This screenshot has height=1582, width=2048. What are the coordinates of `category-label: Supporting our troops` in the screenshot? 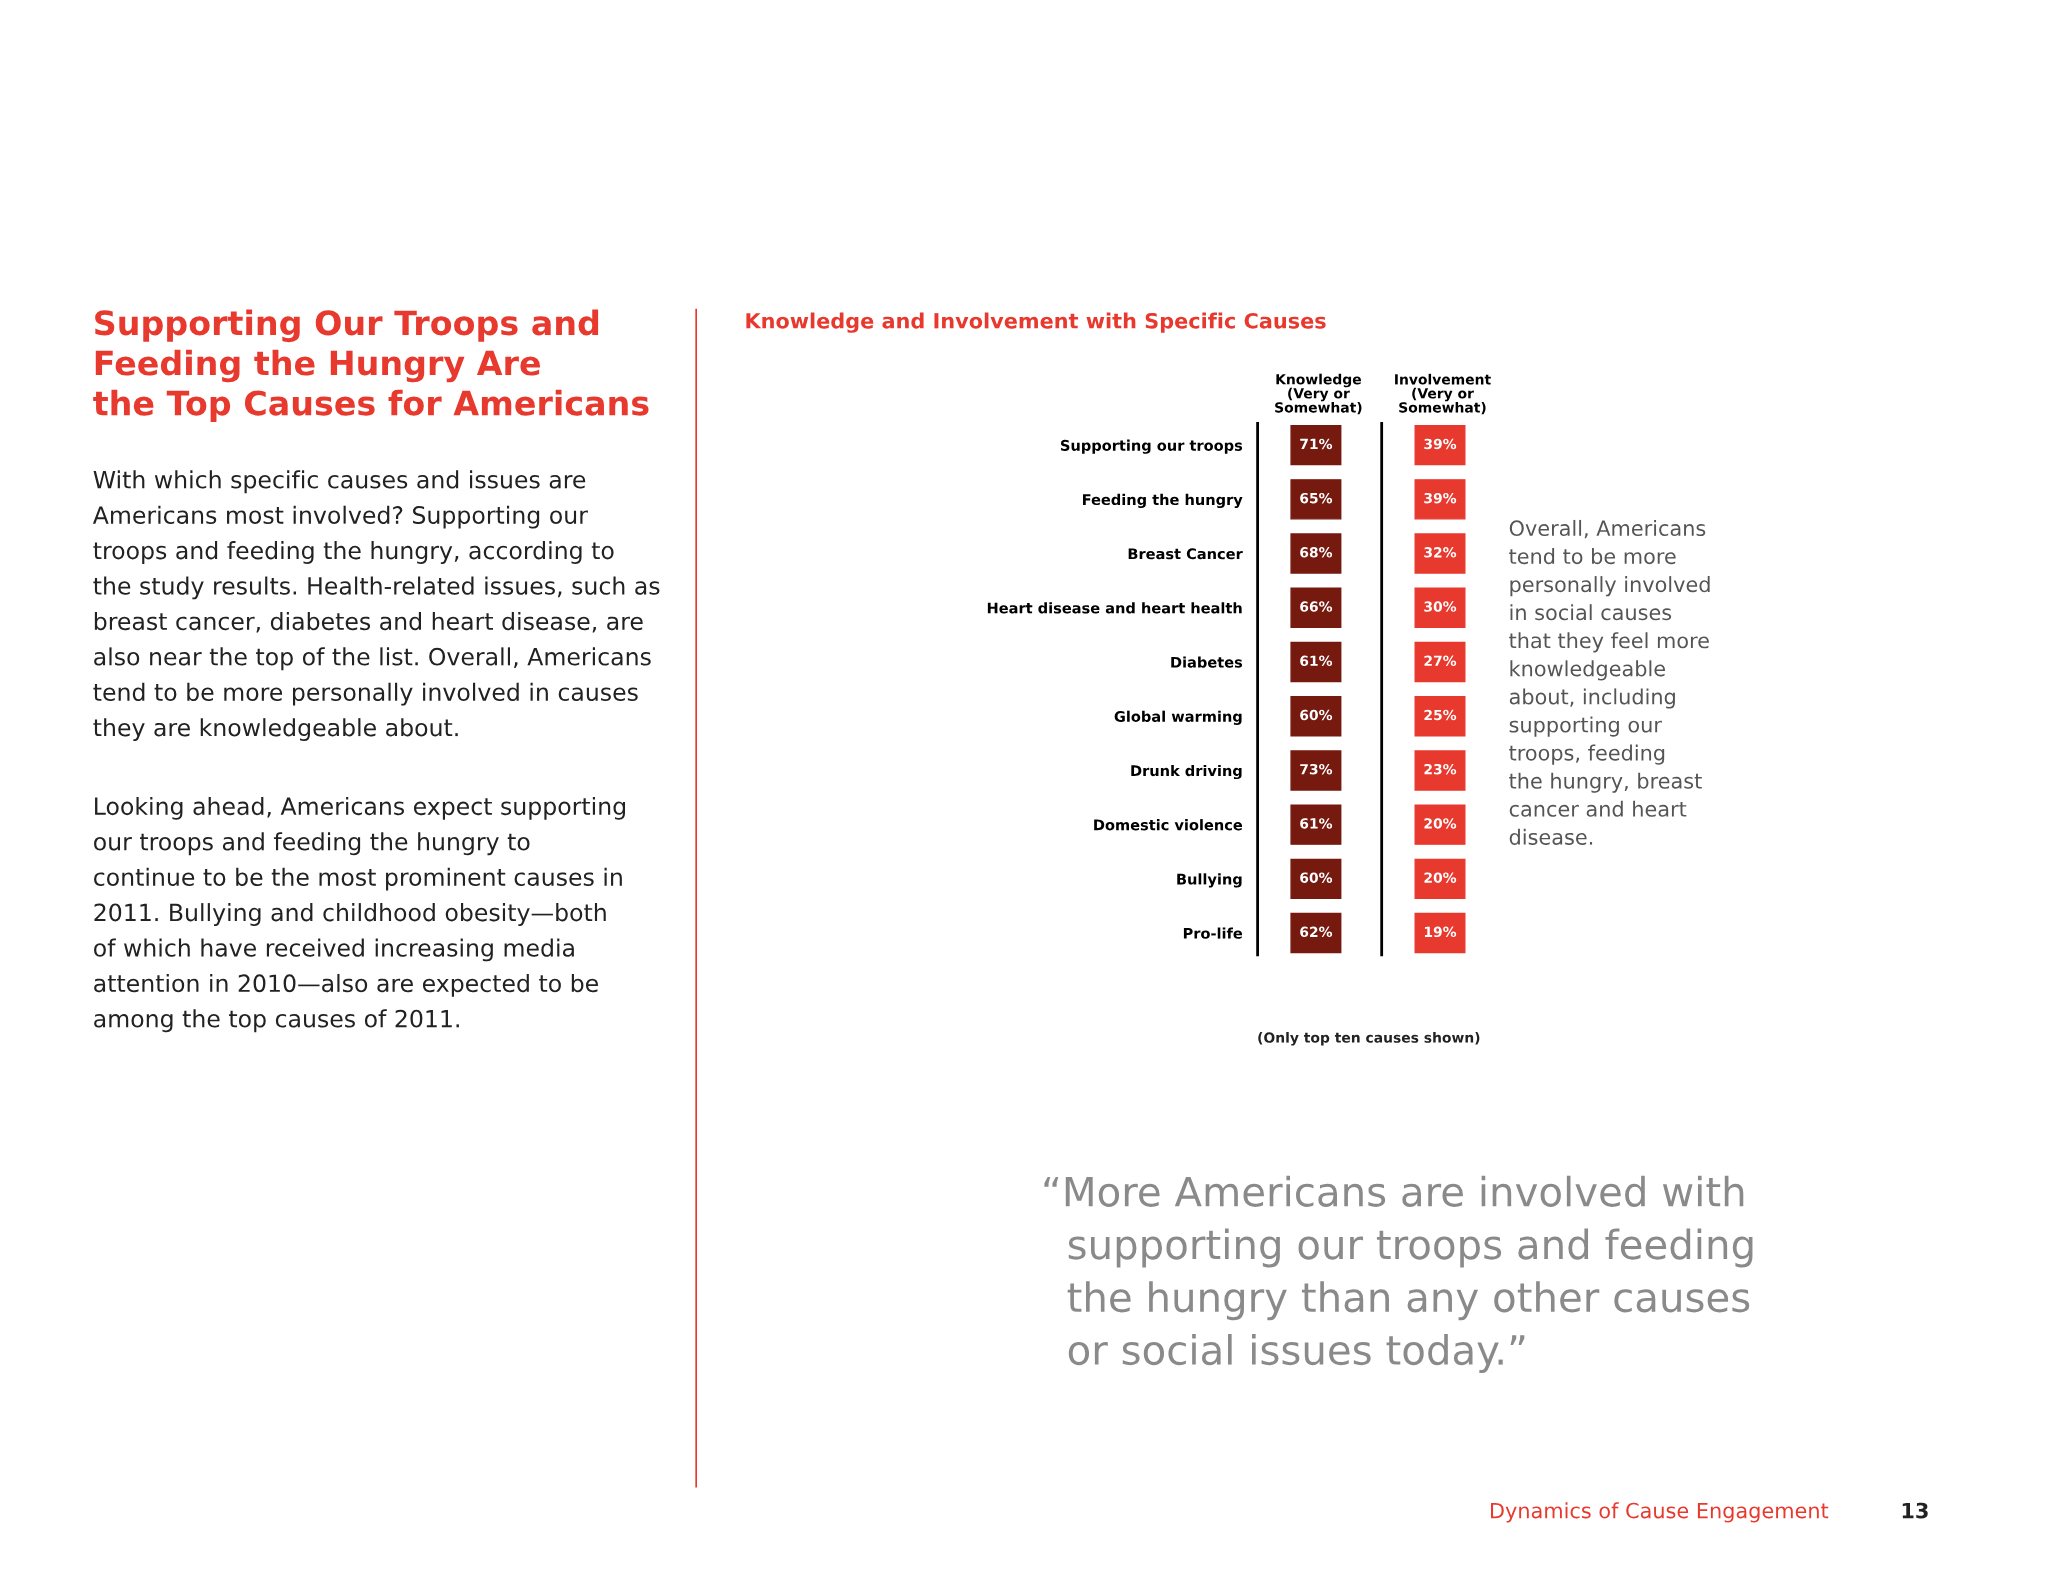 It's located at (1151, 446).